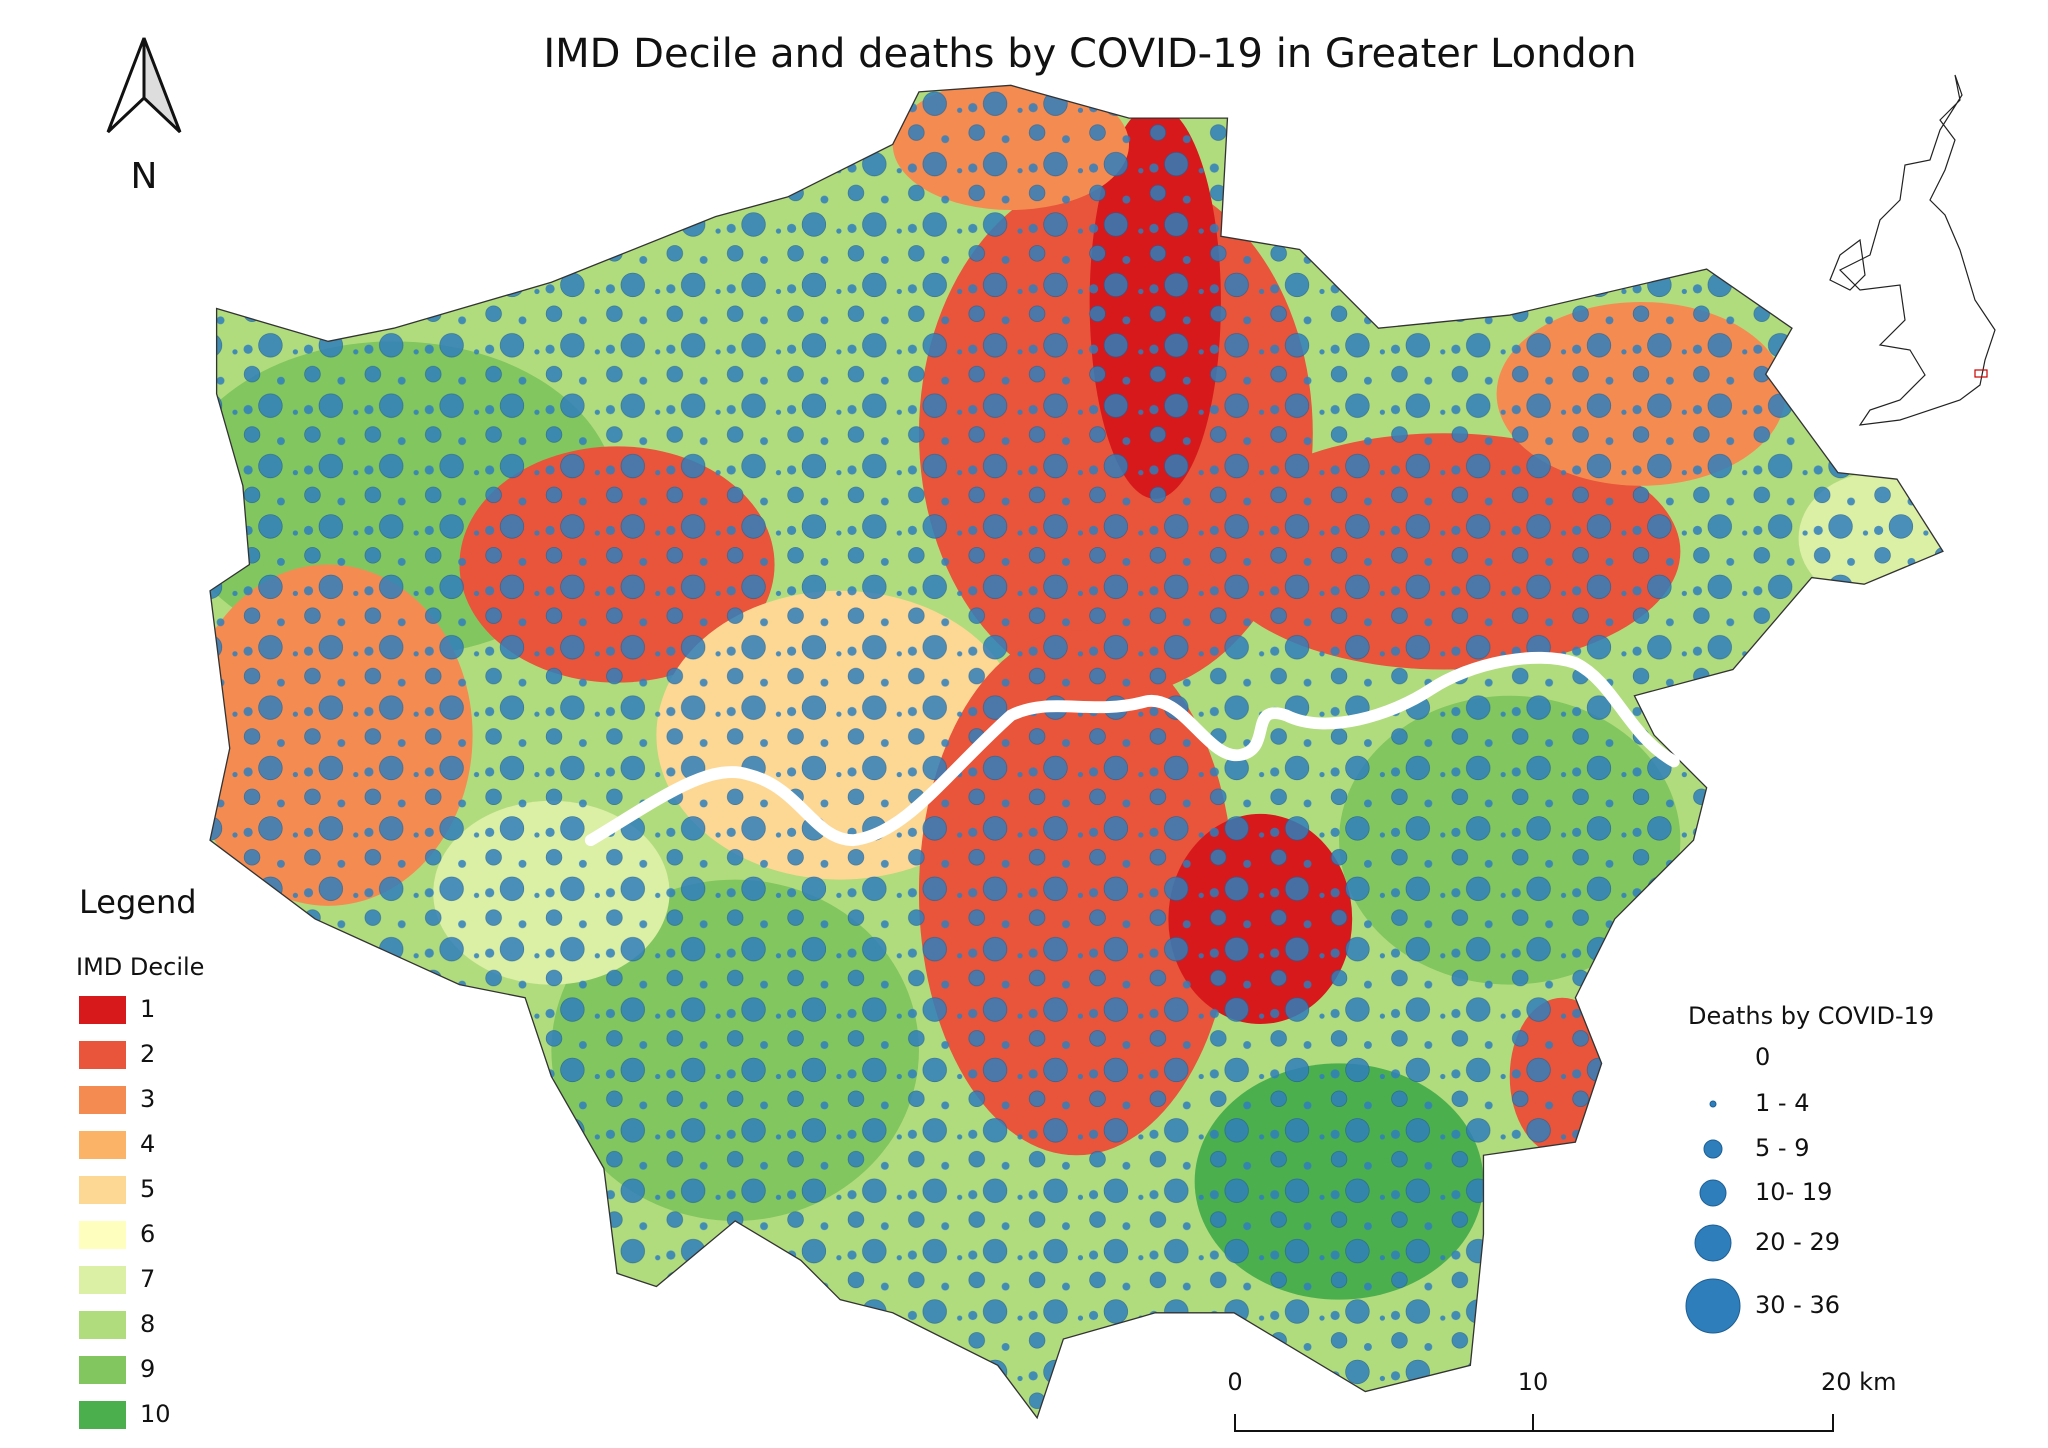 Image resolution: width=2048 pixels, height=1448 pixels. What do you see at coordinates (147, 1054) in the screenshot?
I see `imd-label: 2` at bounding box center [147, 1054].